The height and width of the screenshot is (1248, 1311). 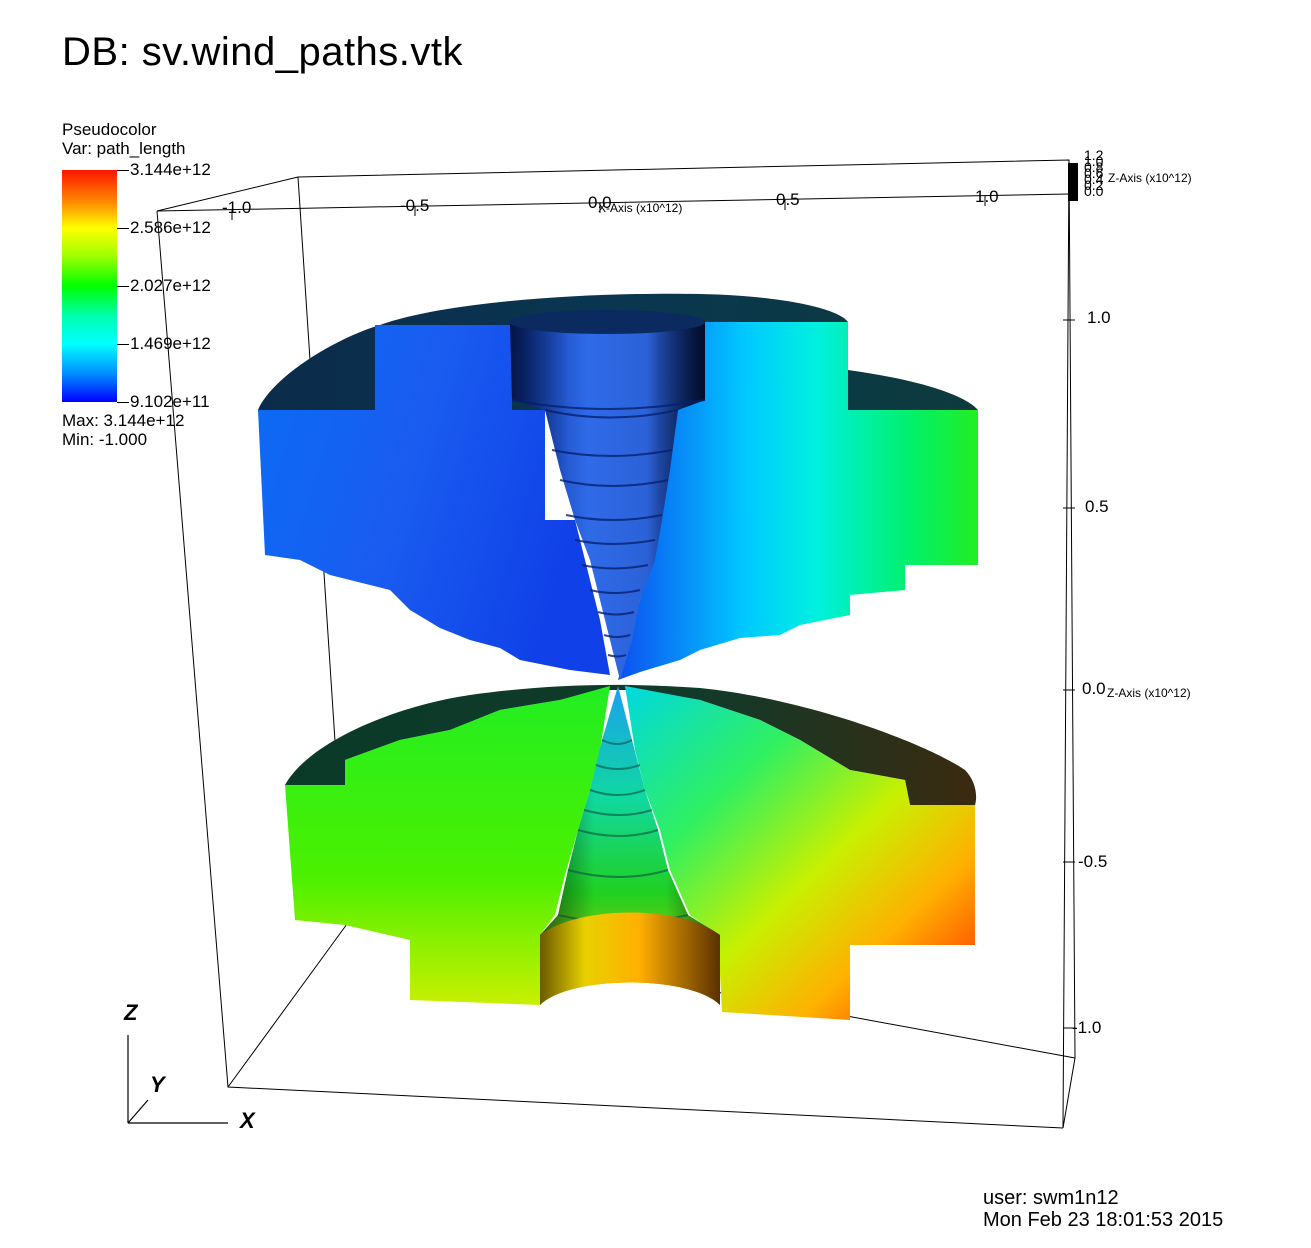 I want to click on render-timestamp: Mon Feb 23 18:01:53 2015, so click(x=1103, y=1220).